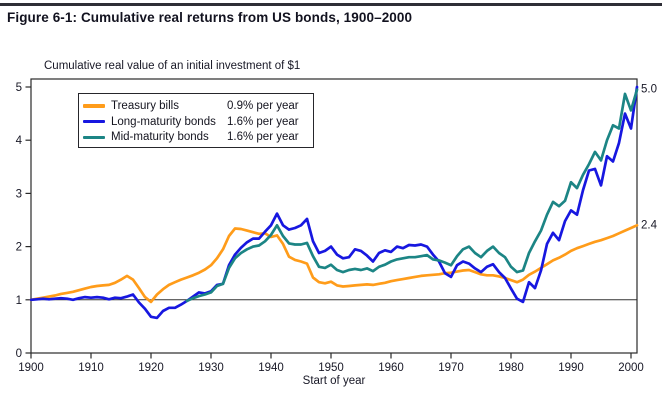  Describe the element at coordinates (19, 194) in the screenshot. I see `y-tick-label: 3` at that location.